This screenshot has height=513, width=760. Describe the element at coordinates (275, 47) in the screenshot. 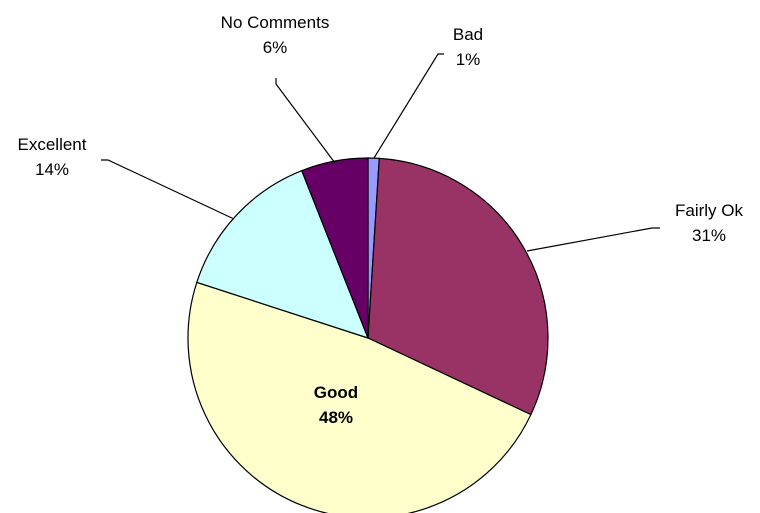

I see `slice-label-value: 6%` at that location.